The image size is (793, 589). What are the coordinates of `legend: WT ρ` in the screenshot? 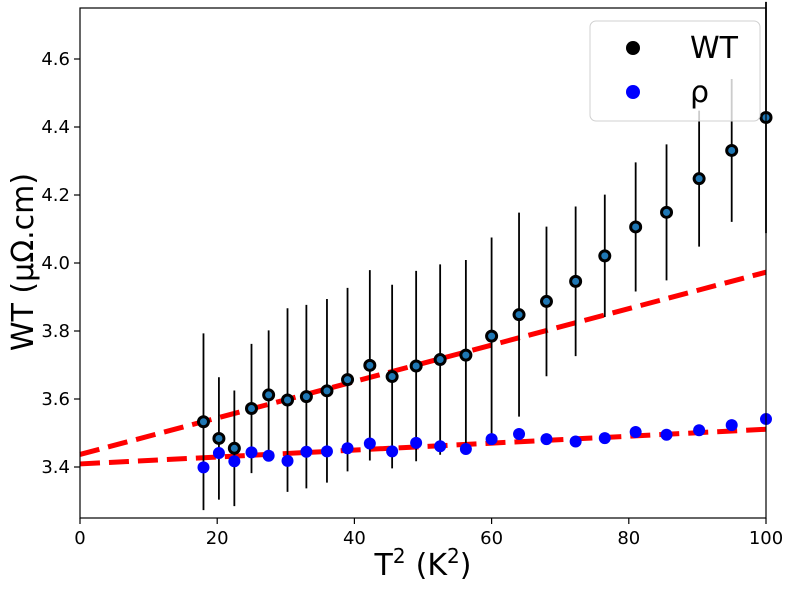 It's located at (675, 71).